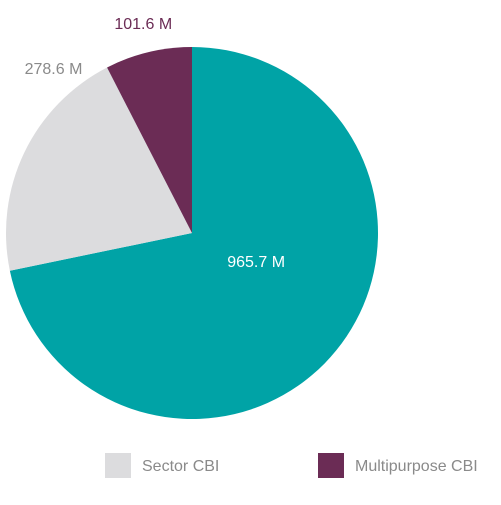  I want to click on slice-label: 278.6 M, so click(54, 69).